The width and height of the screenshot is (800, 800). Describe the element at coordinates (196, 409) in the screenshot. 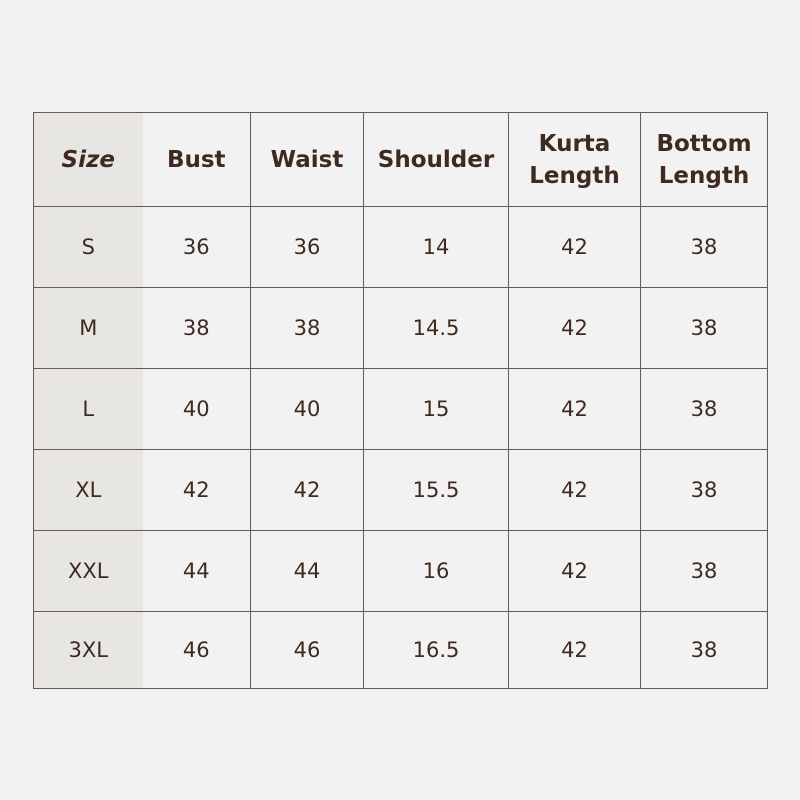

I see `cell-bust: 40` at that location.